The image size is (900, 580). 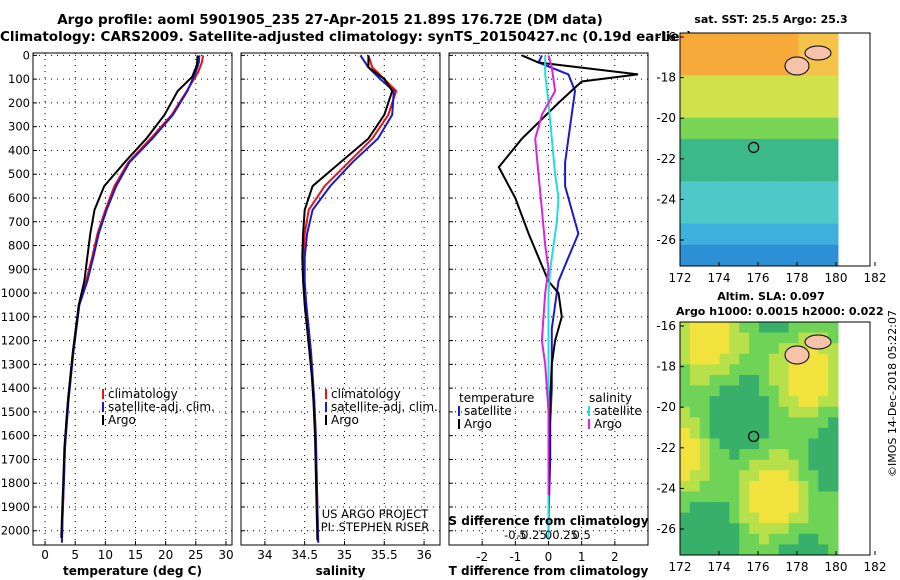 What do you see at coordinates (797, 278) in the screenshot?
I see `x-tick-label: 178` at bounding box center [797, 278].